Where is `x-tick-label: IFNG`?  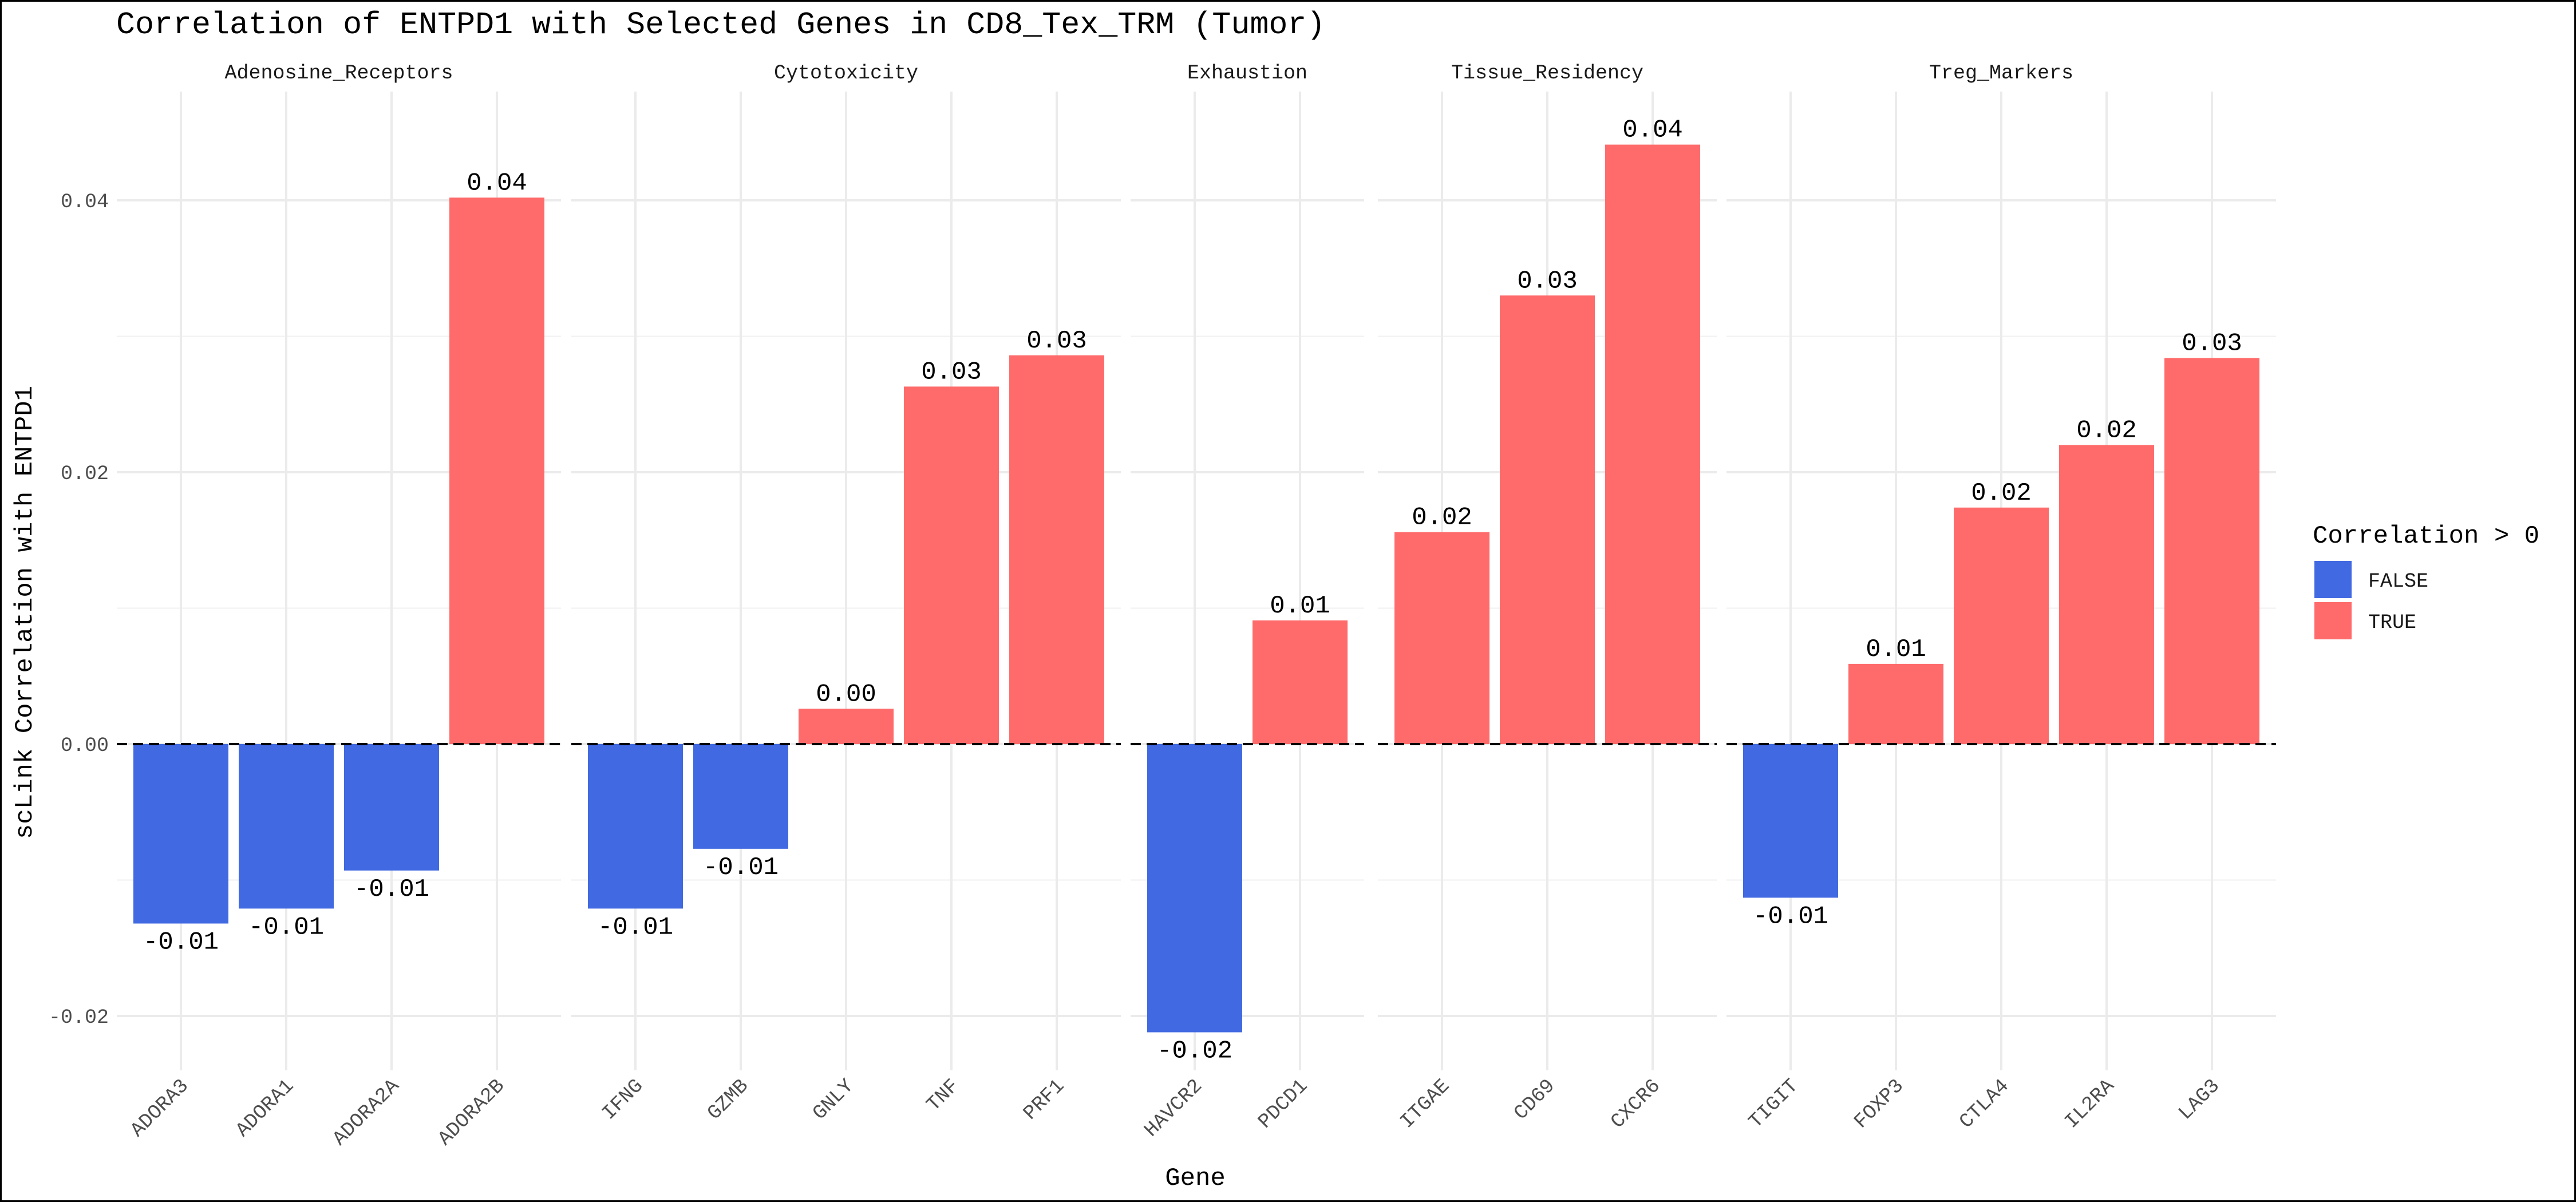
x-tick-label: IFNG is located at coordinates (623, 1100).